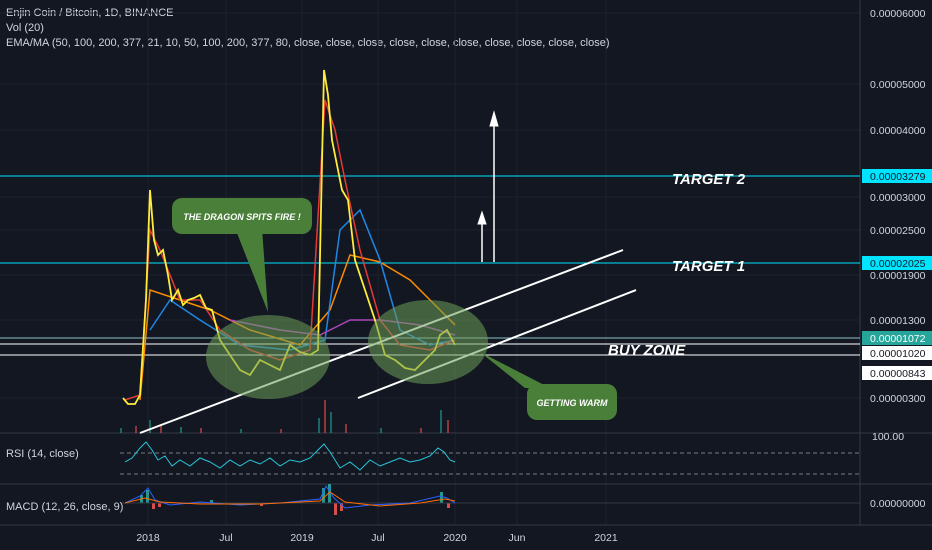 Image resolution: width=932 pixels, height=550 pixels. I want to click on time-axis: 2018 Jul 2019 Jul 2020 Jun 2021, so click(377, 538).